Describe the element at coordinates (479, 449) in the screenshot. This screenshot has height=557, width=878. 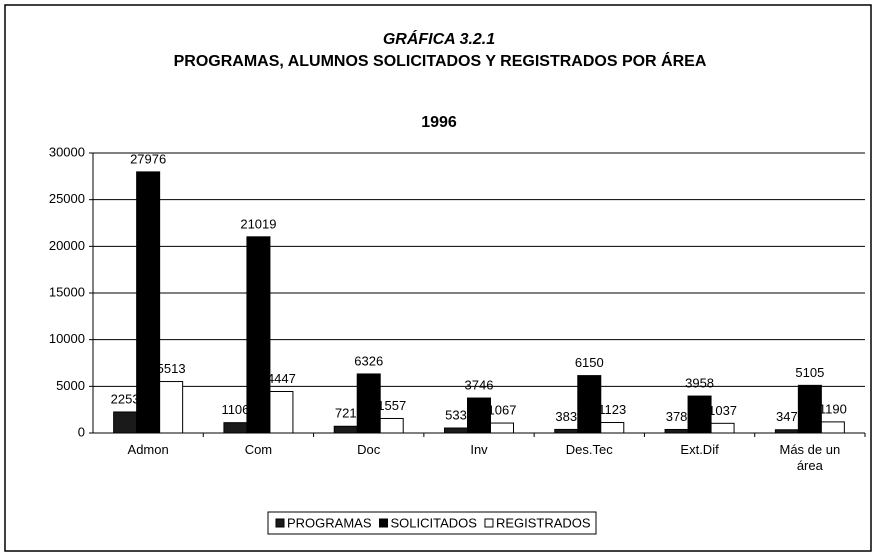
I see `x-tick-label: Inv` at that location.